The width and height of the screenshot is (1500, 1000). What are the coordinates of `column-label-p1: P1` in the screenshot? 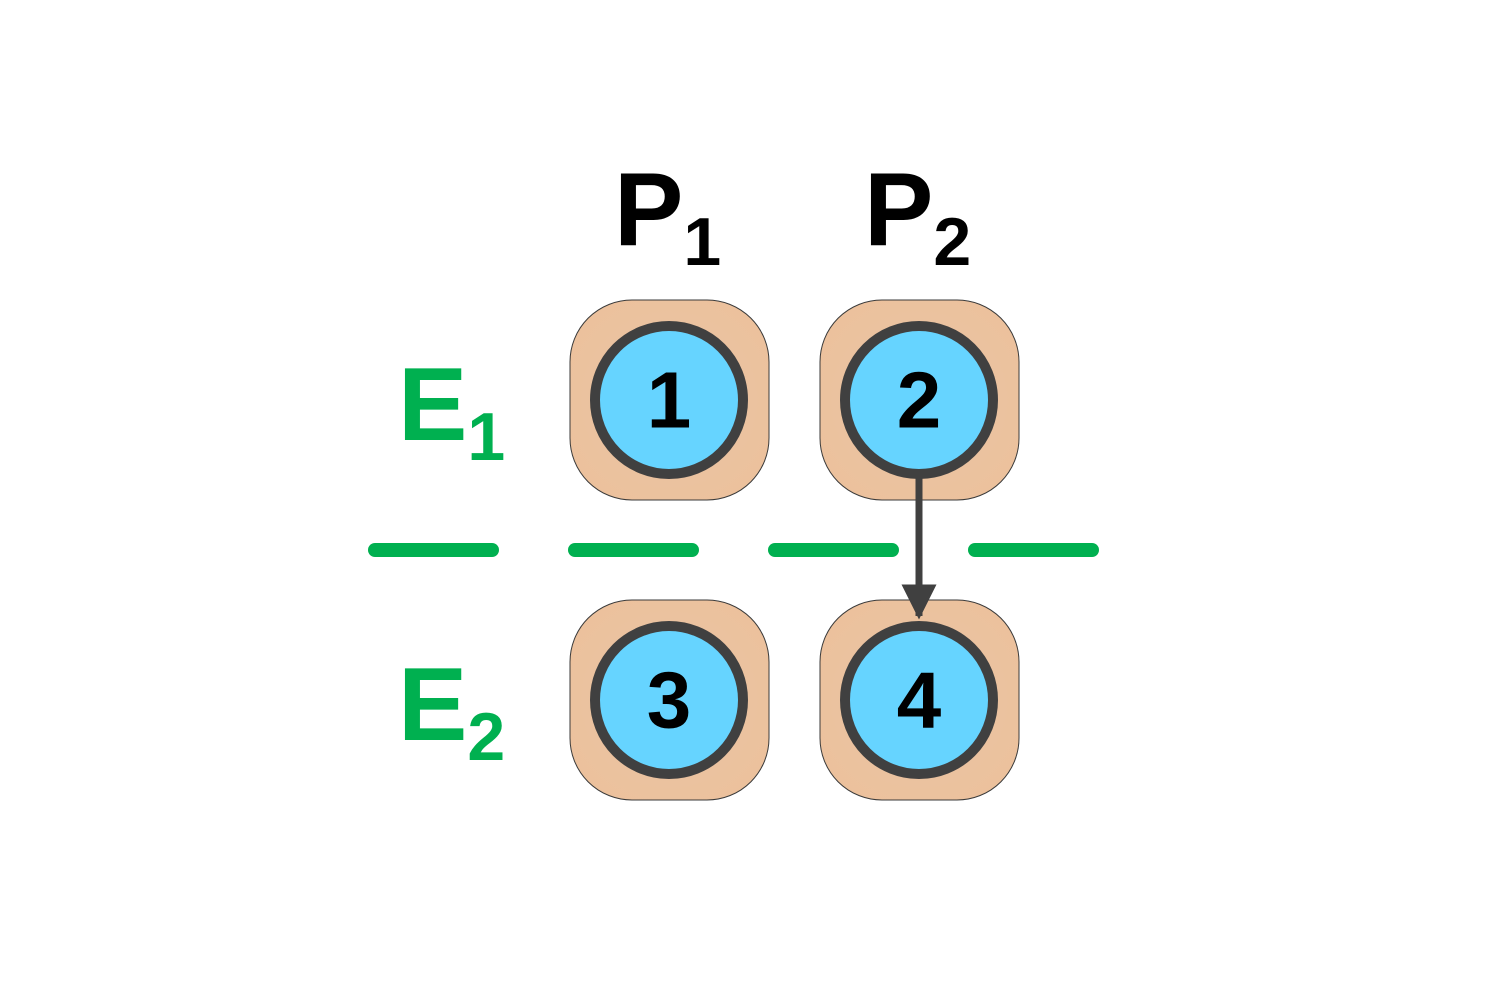 It's located at (667, 216).